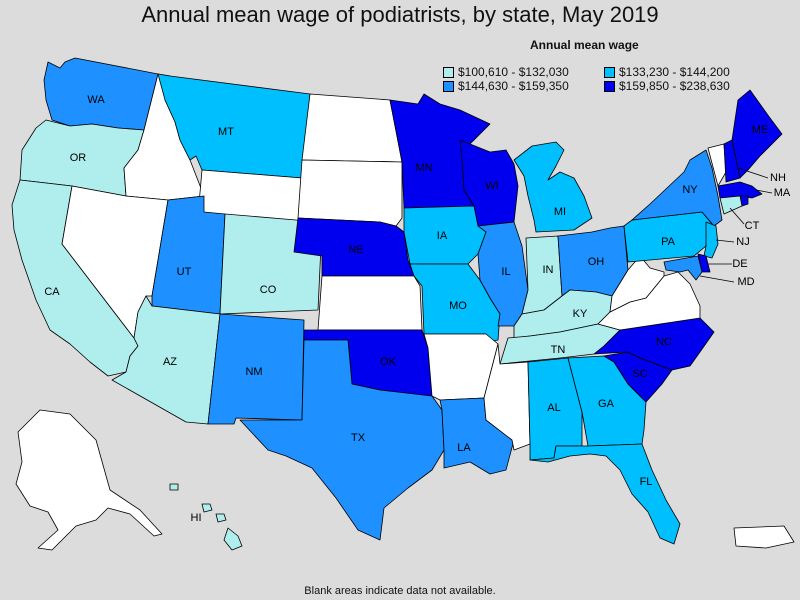 Image resolution: width=800 pixels, height=600 pixels. Describe the element at coordinates (491, 186) in the screenshot. I see `label-wi: WI` at that location.